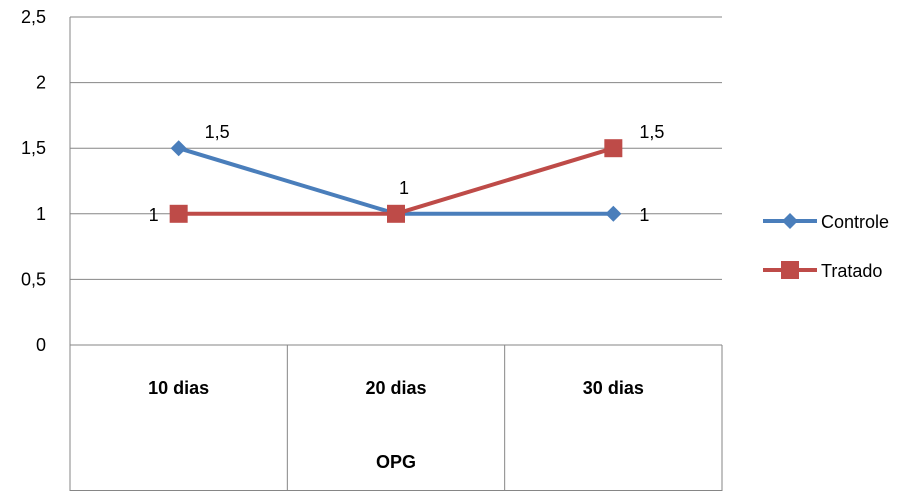  What do you see at coordinates (396, 462) in the screenshot?
I see `x-axis-group-label: OPG` at bounding box center [396, 462].